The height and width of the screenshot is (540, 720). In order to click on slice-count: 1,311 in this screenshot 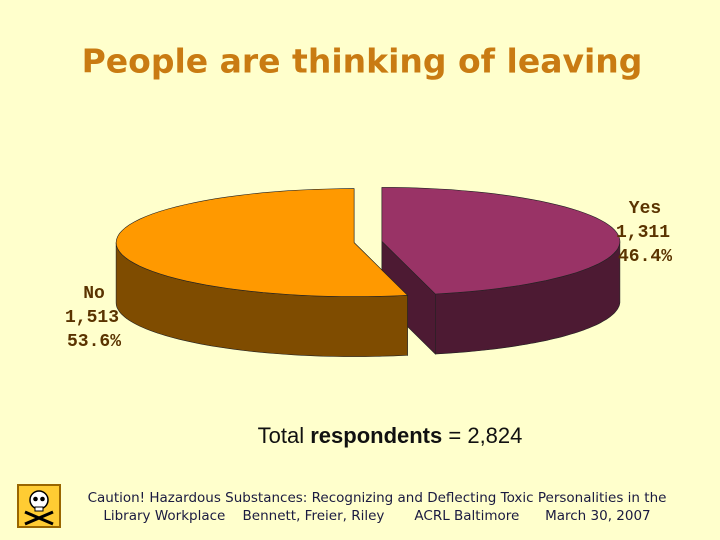, I will do `click(643, 233)`.